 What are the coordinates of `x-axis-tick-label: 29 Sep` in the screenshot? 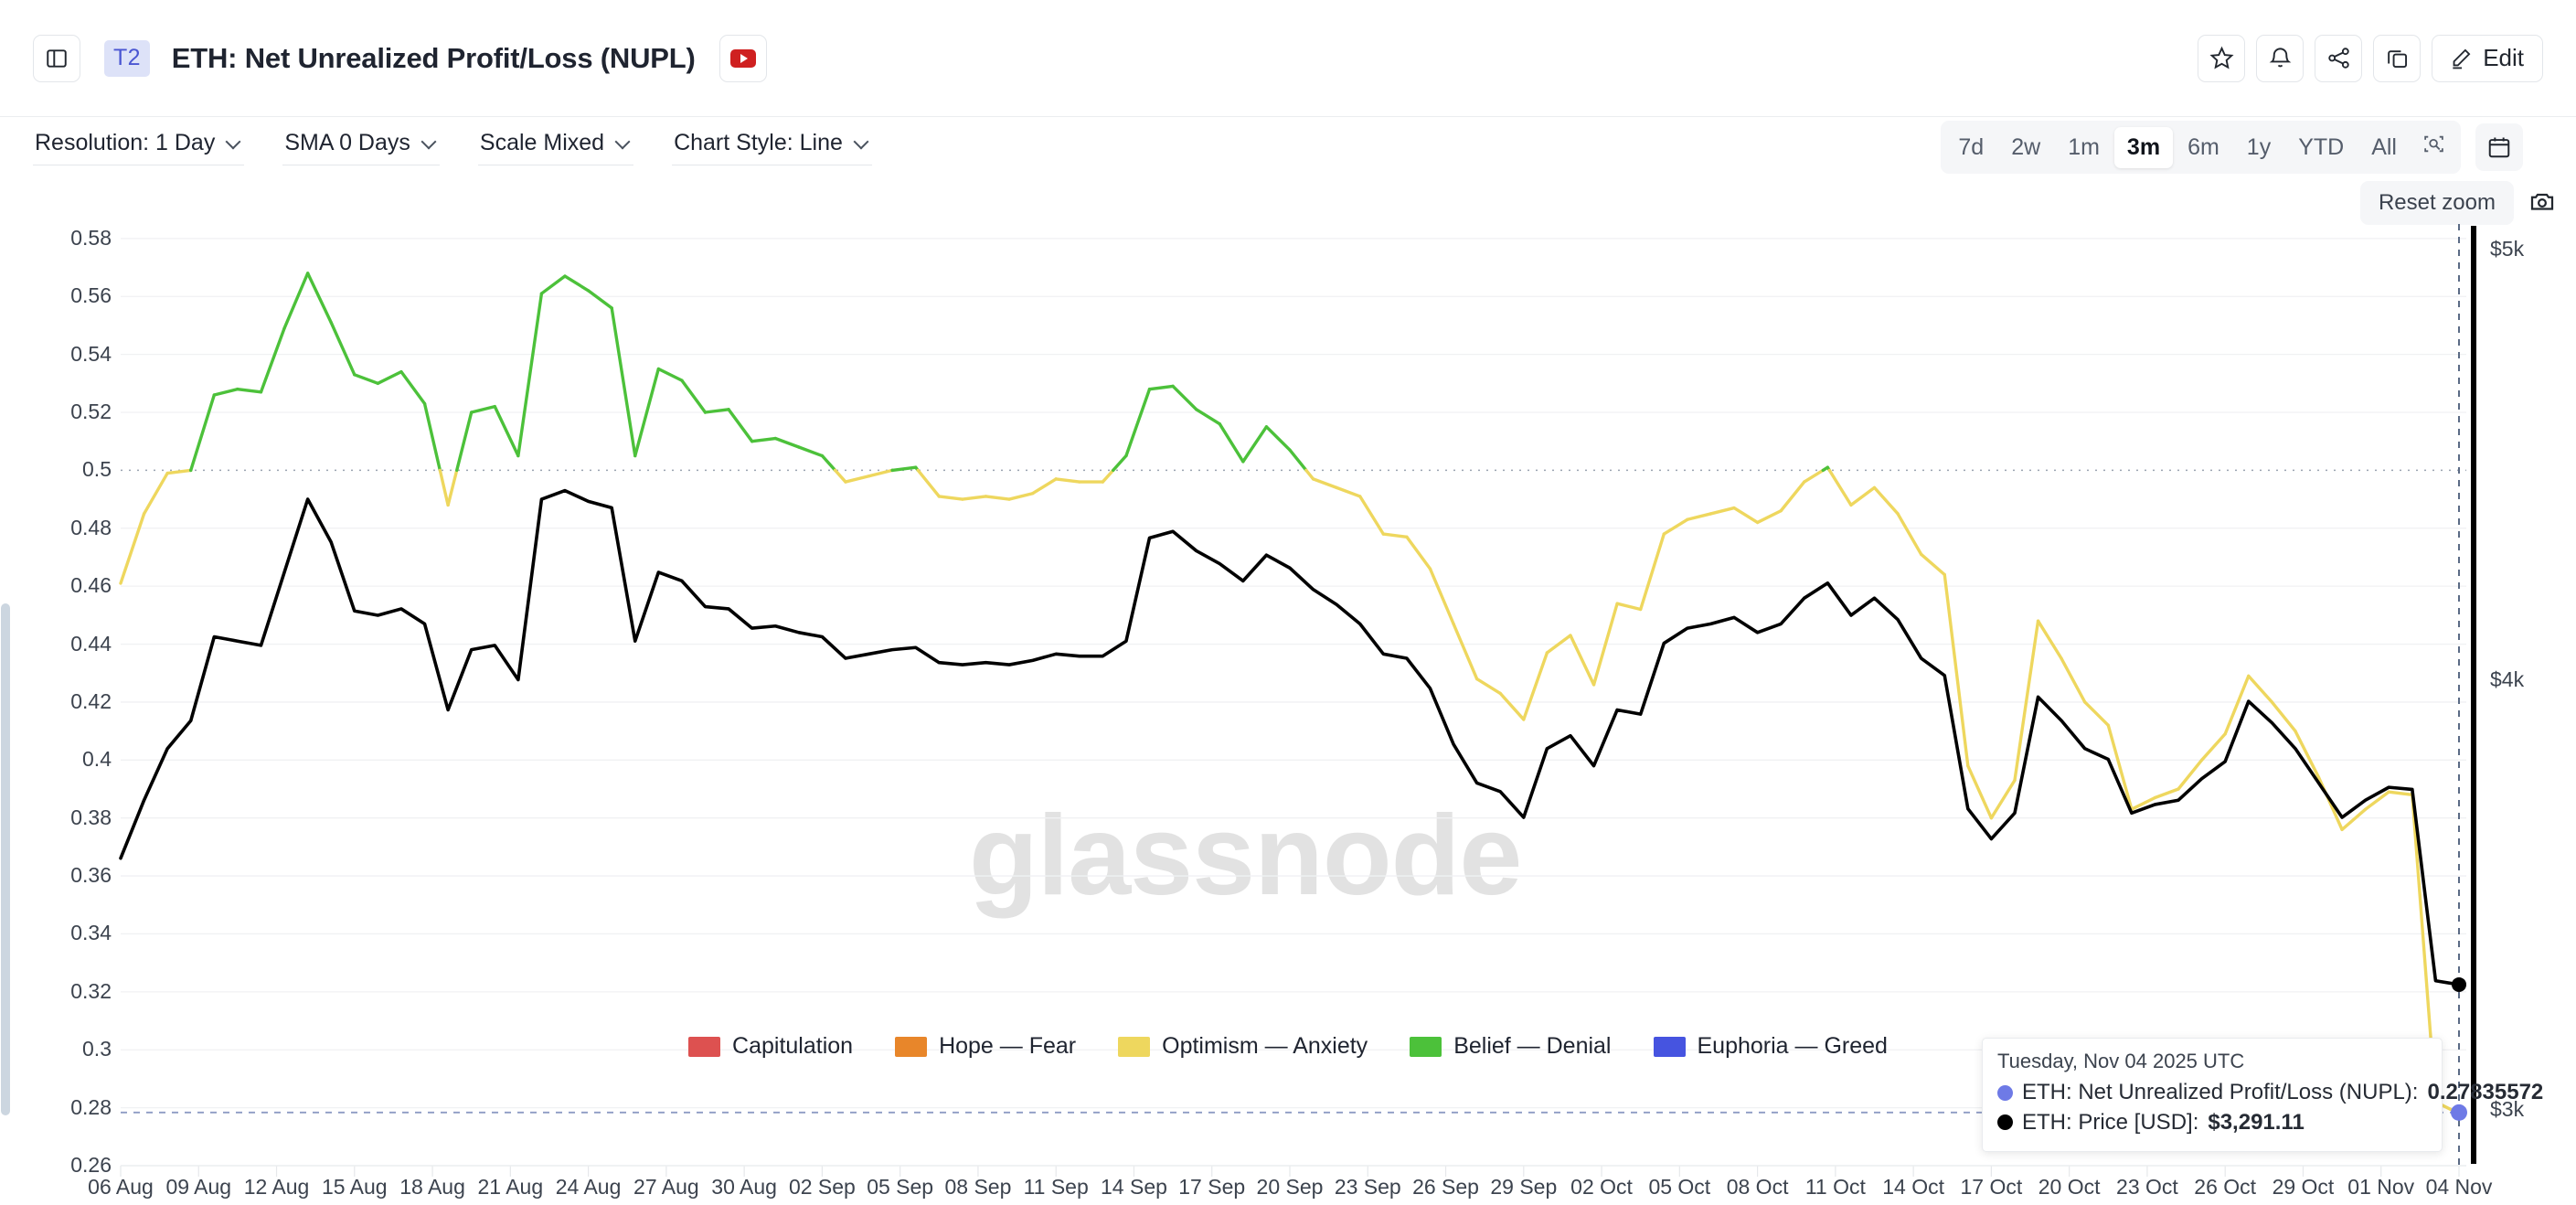 It's located at (1524, 1187).